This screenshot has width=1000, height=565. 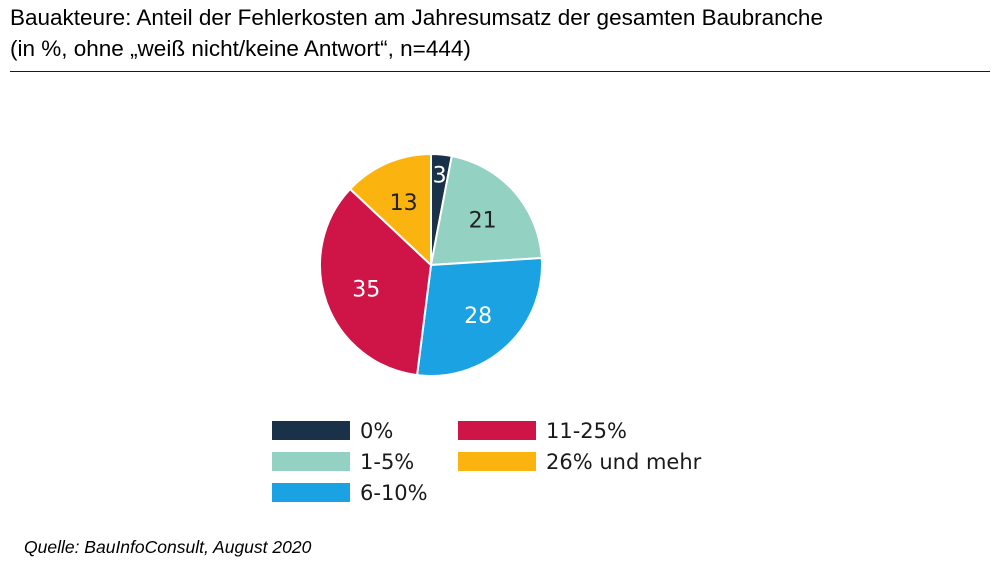 I want to click on legend-swatch-11-25pct, so click(x=497, y=430).